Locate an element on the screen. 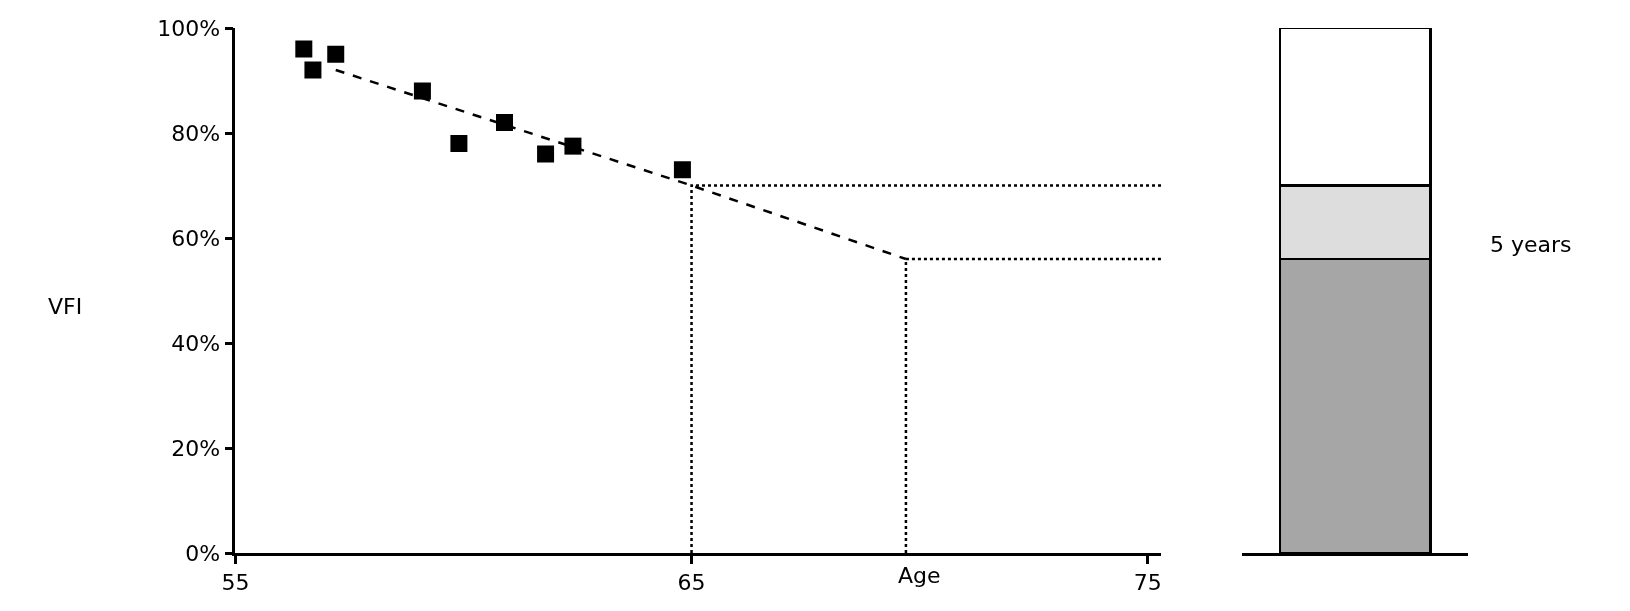 The height and width of the screenshot is (611, 1630). x-tick-label: 55 is located at coordinates (235, 583).